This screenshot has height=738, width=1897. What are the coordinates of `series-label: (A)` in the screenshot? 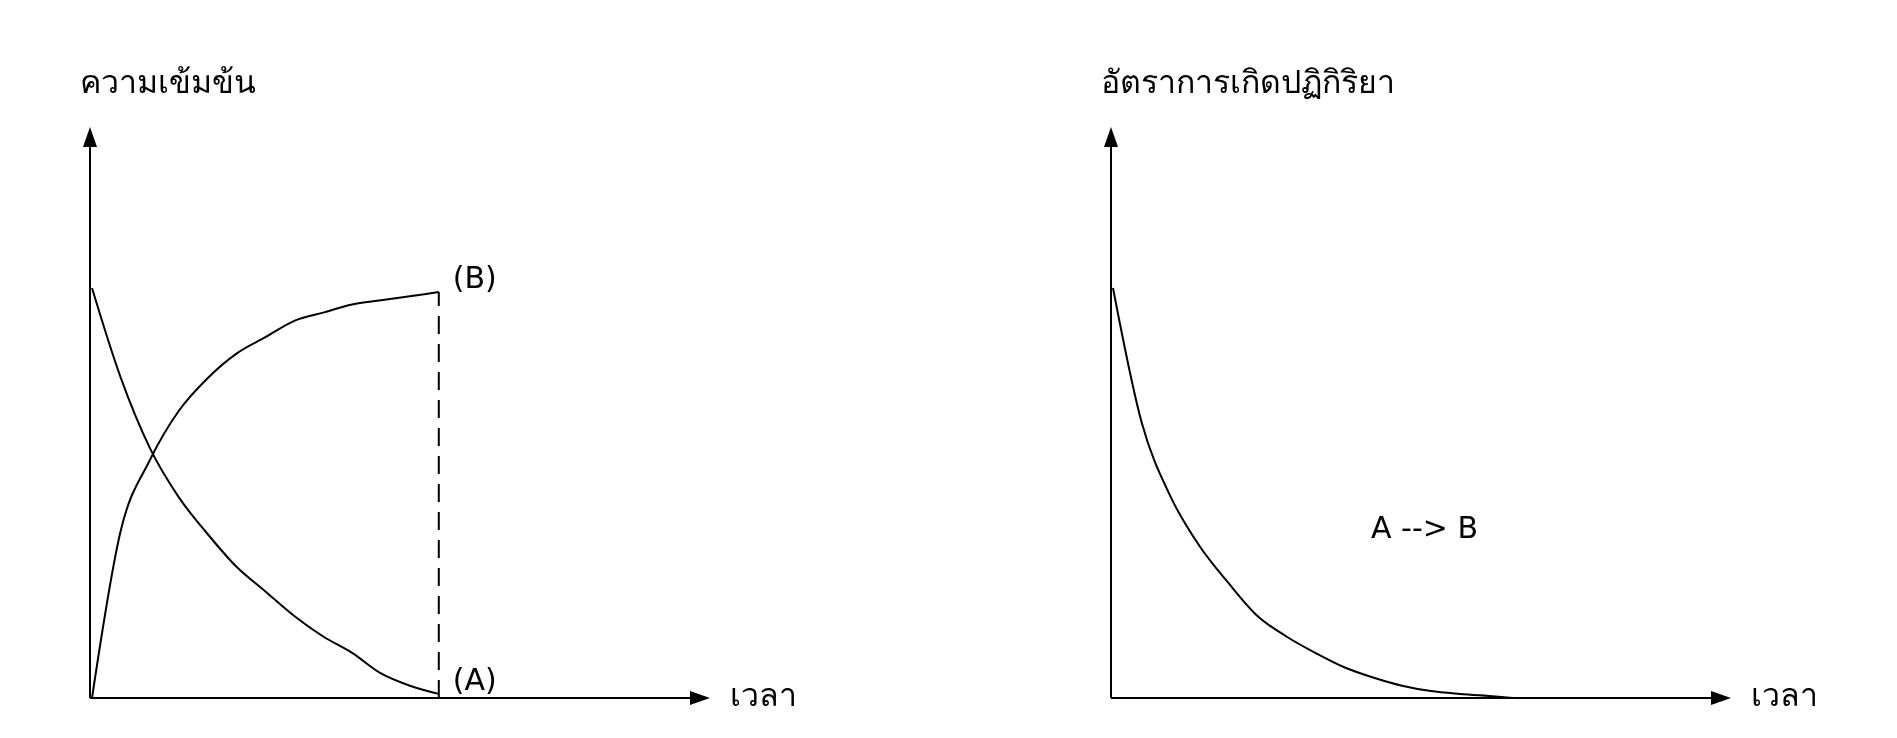 It's located at (474, 679).